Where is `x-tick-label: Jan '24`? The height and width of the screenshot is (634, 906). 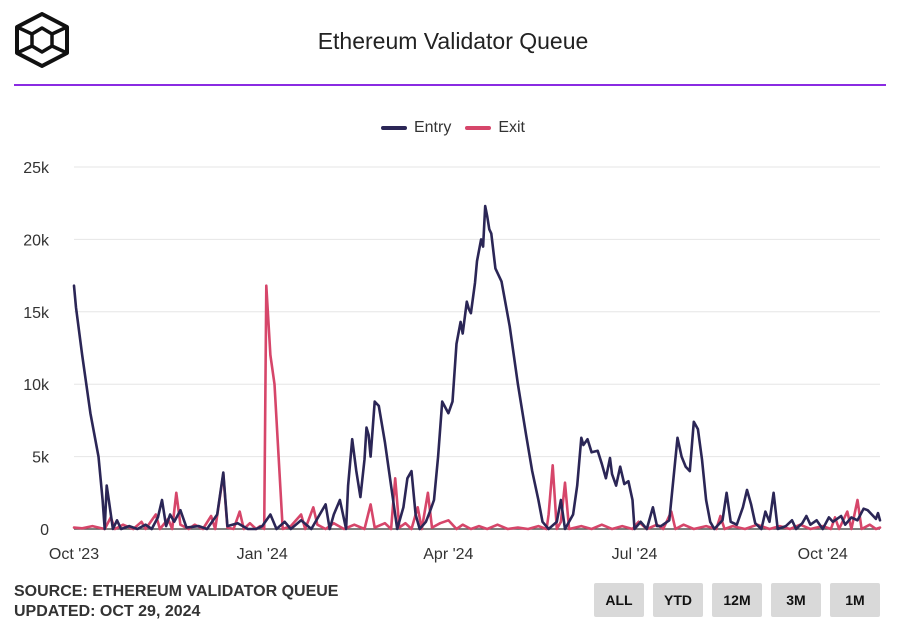
x-tick-label: Jan '24 is located at coordinates (262, 554).